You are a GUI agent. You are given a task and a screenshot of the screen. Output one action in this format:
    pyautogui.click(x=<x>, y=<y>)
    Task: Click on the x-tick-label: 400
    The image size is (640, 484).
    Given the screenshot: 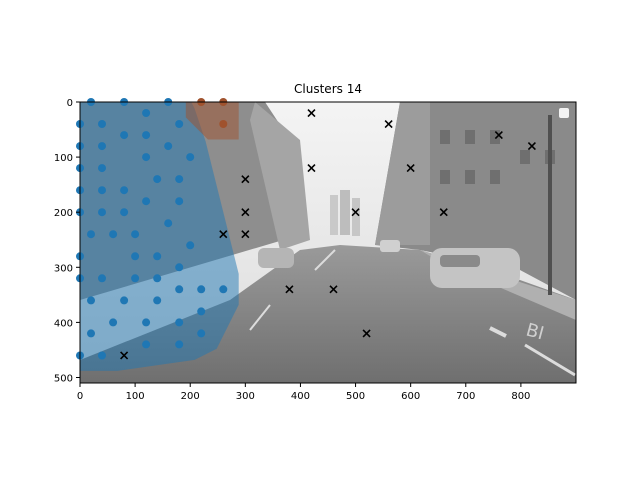 What is the action you would take?
    pyautogui.click(x=300, y=396)
    